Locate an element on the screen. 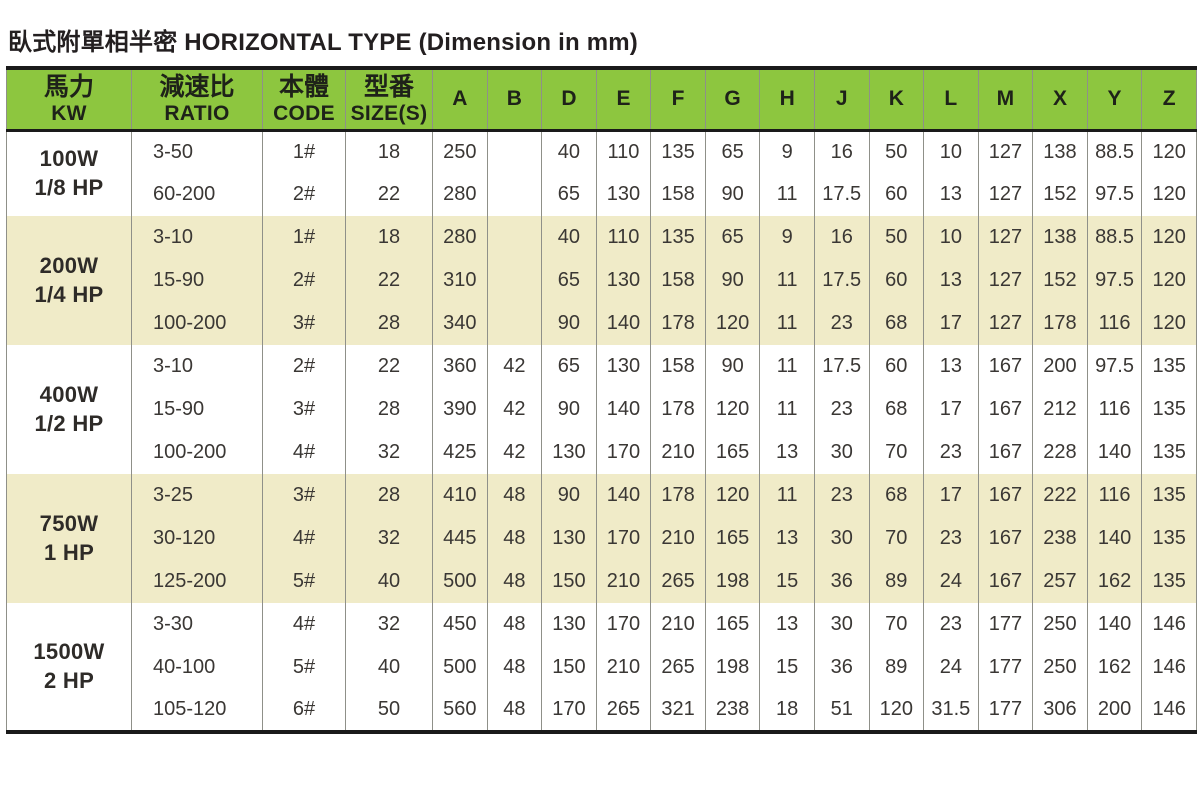  dim-cell-h: 18 is located at coordinates (787, 710).